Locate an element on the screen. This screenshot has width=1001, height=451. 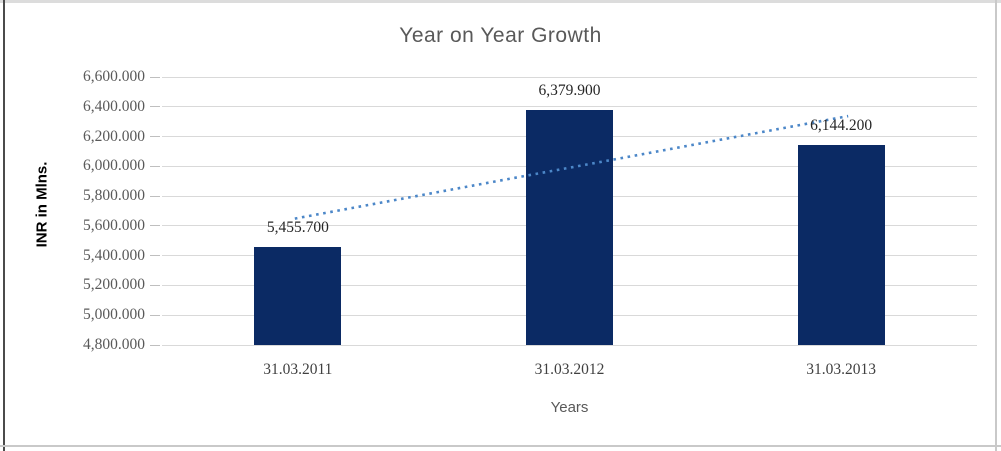
x-category-label: 31.03.2013 is located at coordinates (841, 369).